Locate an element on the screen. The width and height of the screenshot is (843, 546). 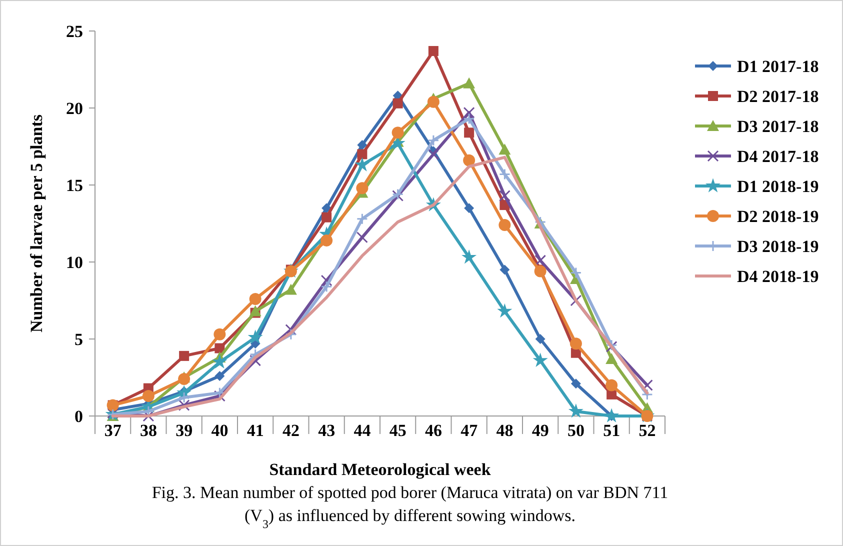
y-tick-label: 5 is located at coordinates (78, 339).